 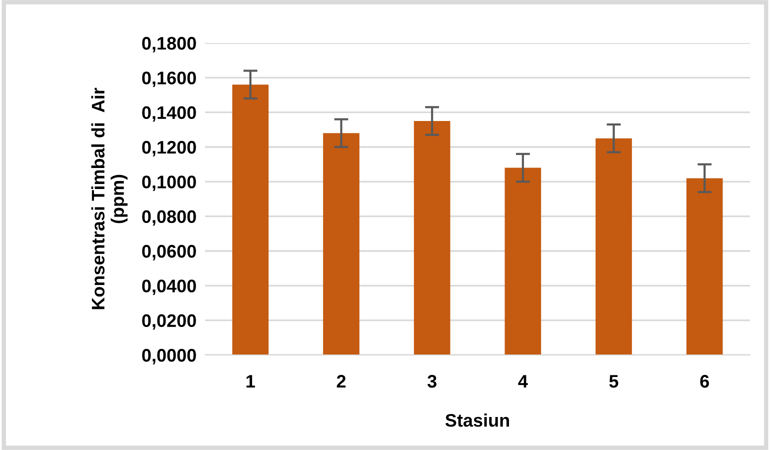 I want to click on y-axis-title: Konsentrasi Timbal di Air (ppm), so click(x=109, y=199).